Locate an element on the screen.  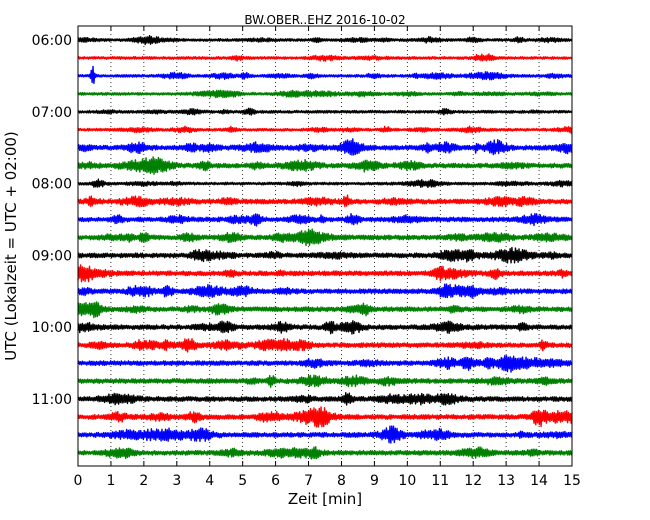
y-tick-label-0600: 06:00 is located at coordinates (52, 41).